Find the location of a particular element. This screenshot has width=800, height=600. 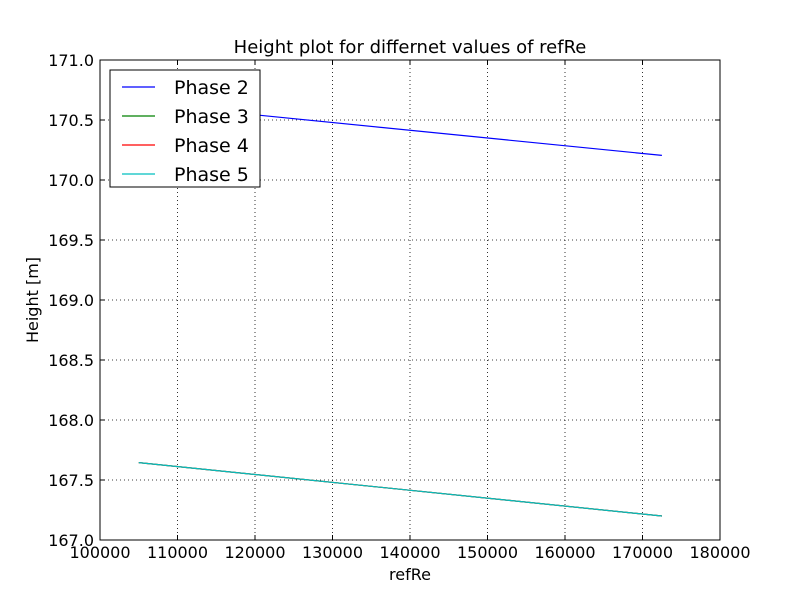

y-tick-label: 169.5 is located at coordinates (71, 240).